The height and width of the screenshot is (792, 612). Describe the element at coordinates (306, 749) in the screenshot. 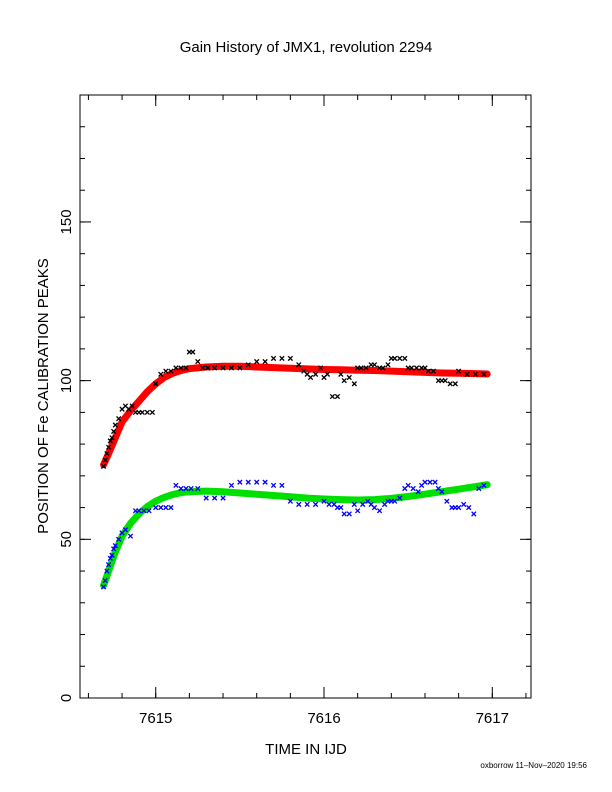

I see `x-axis-label: TIME IN IJD` at that location.